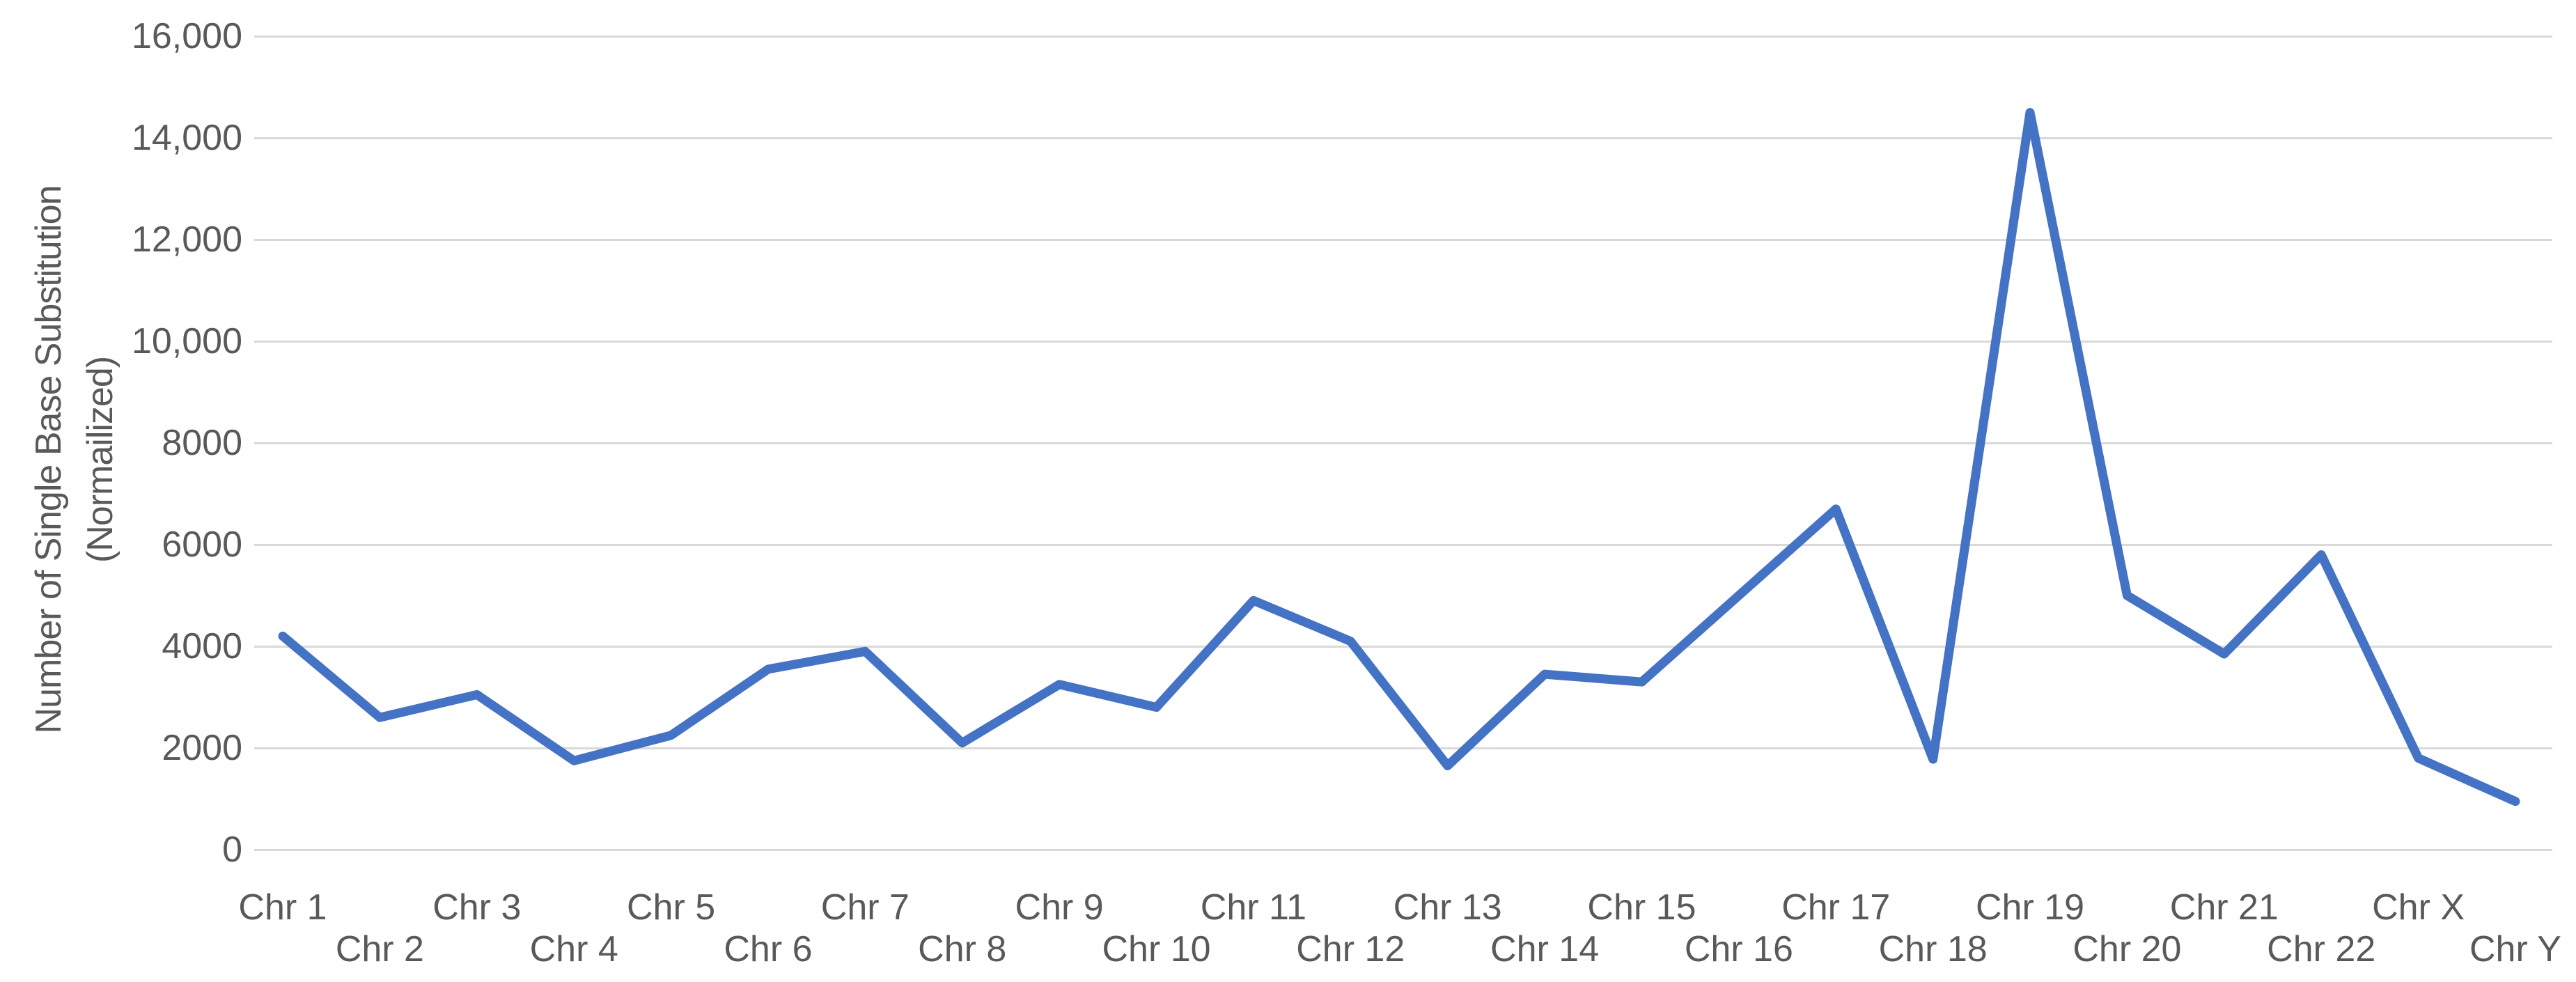  What do you see at coordinates (671, 907) in the screenshot?
I see `x-category-label: Chr 5` at bounding box center [671, 907].